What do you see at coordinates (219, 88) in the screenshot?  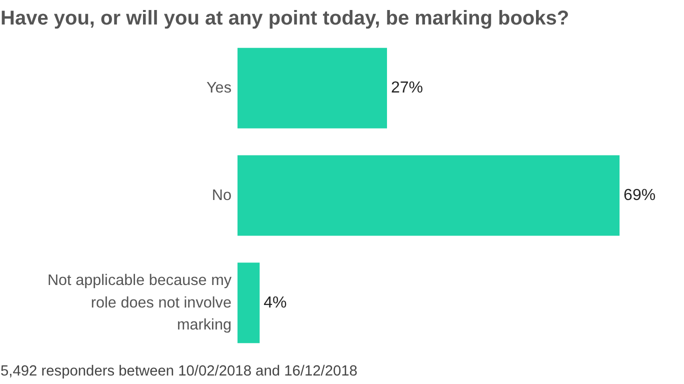 I see `y-tick-label: Yes` at bounding box center [219, 88].